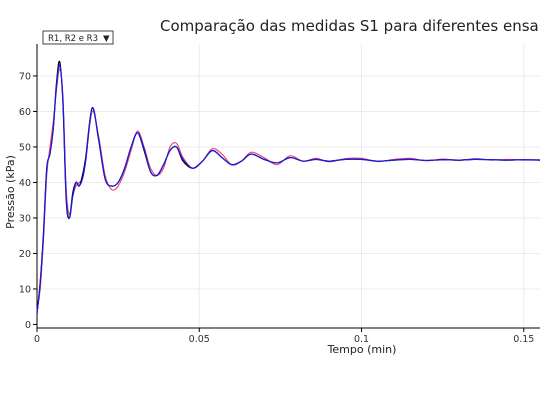 This screenshot has height=405, width=540. I want to click on y-tick-label: 20, so click(25, 254).